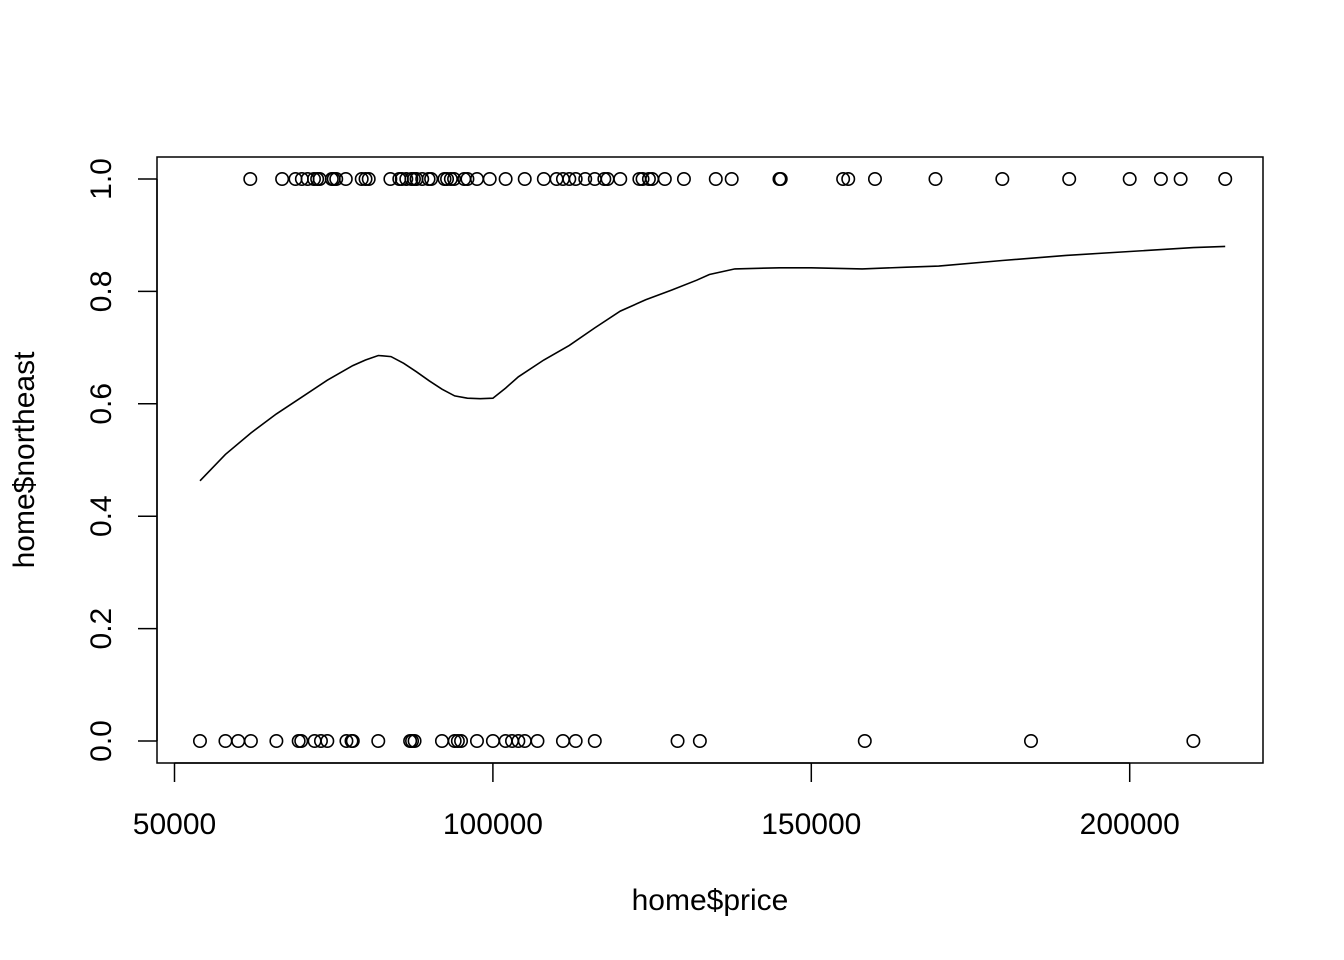 This screenshot has height=960, width=1344. Describe the element at coordinates (174, 824) in the screenshot. I see `x-tick-label: 50000` at that location.